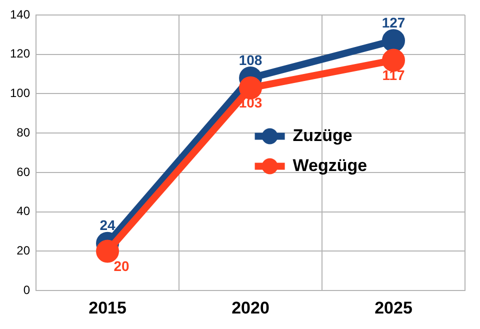 The image size is (480, 329). Describe the element at coordinates (394, 22) in the screenshot. I see `data-label: 127` at that location.